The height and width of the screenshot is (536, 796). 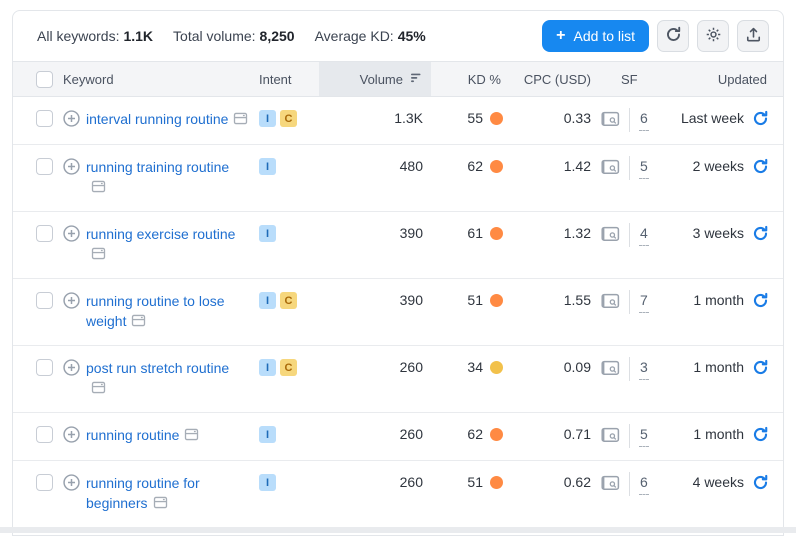 I want to click on keyword-link: running training routine, so click(x=158, y=167).